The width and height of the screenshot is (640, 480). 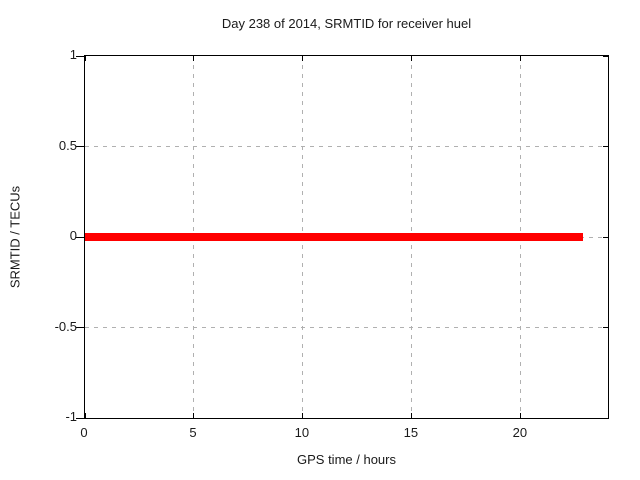 What do you see at coordinates (65, 326) in the screenshot?
I see `y-tick-label: -0.5` at bounding box center [65, 326].